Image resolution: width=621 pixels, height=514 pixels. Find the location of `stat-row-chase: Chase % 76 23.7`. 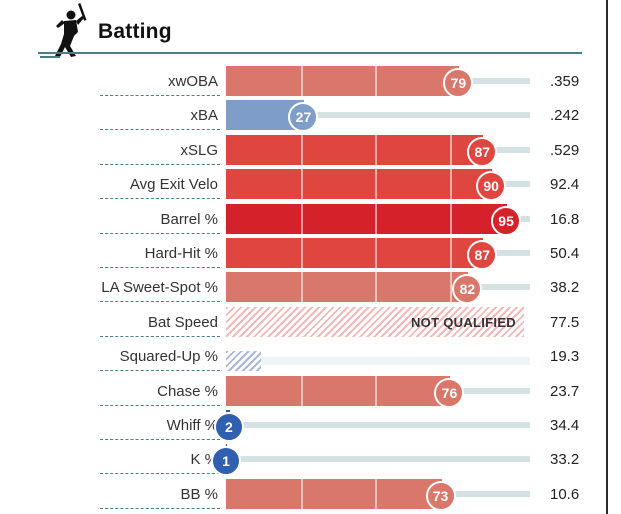

stat-row-chase: Chase % 76 23.7 is located at coordinates (303, 391).